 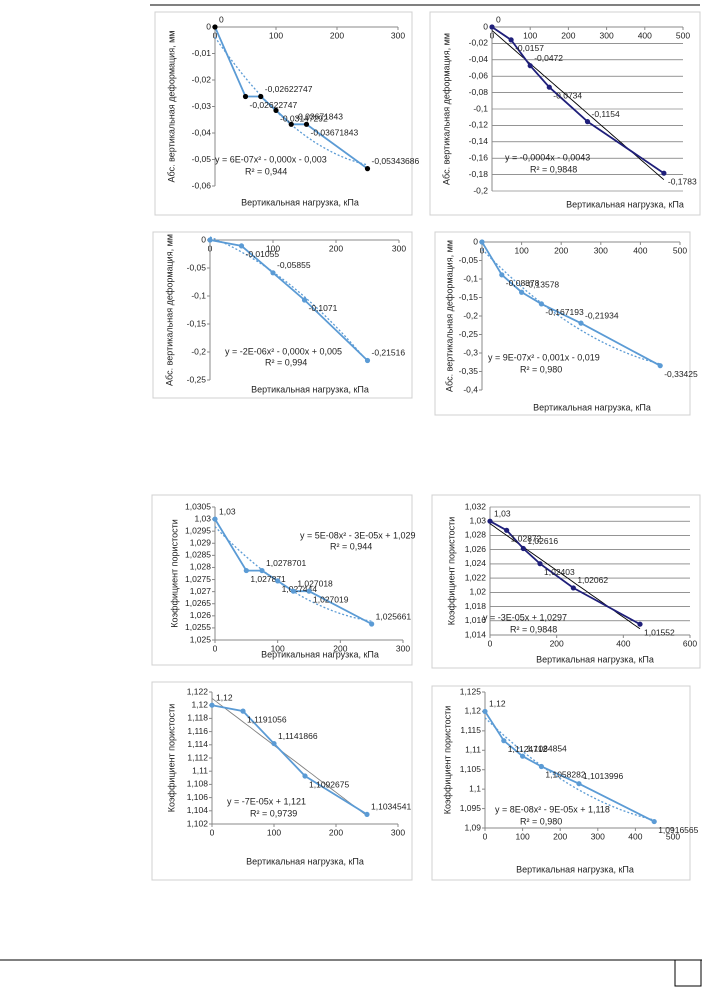 I want to click on data-label: -0,02622747, so click(x=289, y=89).